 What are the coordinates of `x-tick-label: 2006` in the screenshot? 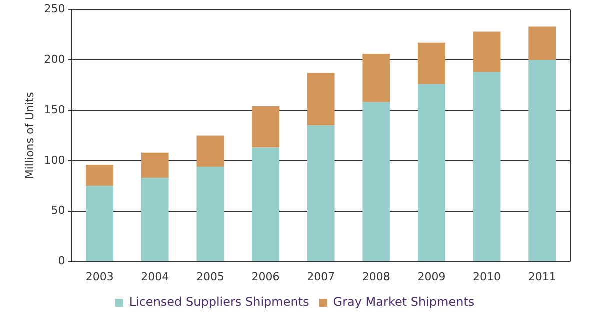 It's located at (266, 277).